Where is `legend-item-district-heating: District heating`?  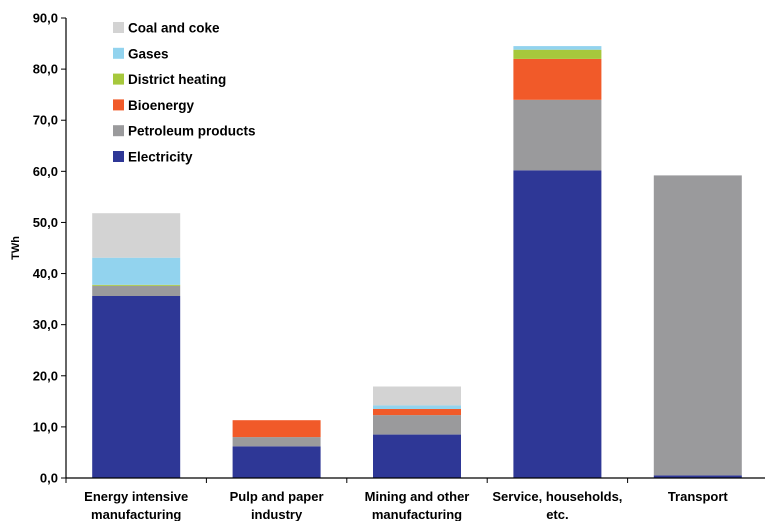 legend-item-district-heating: District heating is located at coordinates (169, 79).